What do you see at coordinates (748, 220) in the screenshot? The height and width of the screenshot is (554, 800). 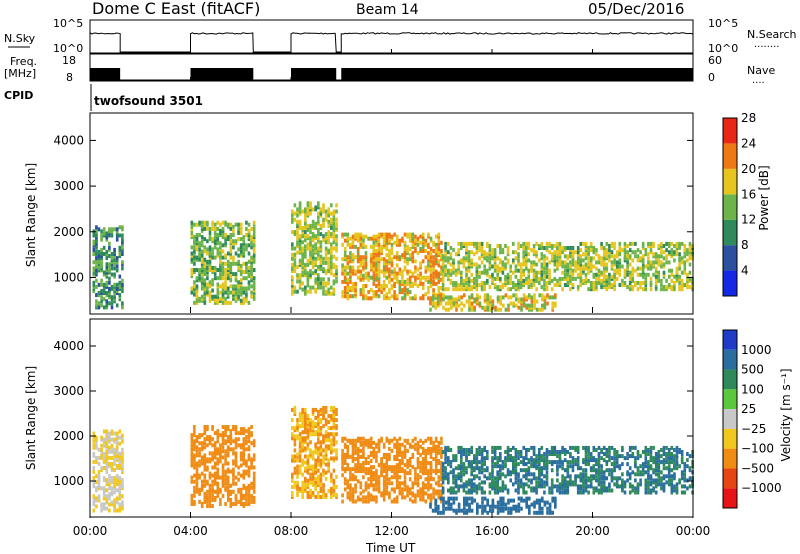 I see `power-colorbar-tick: 12` at bounding box center [748, 220].